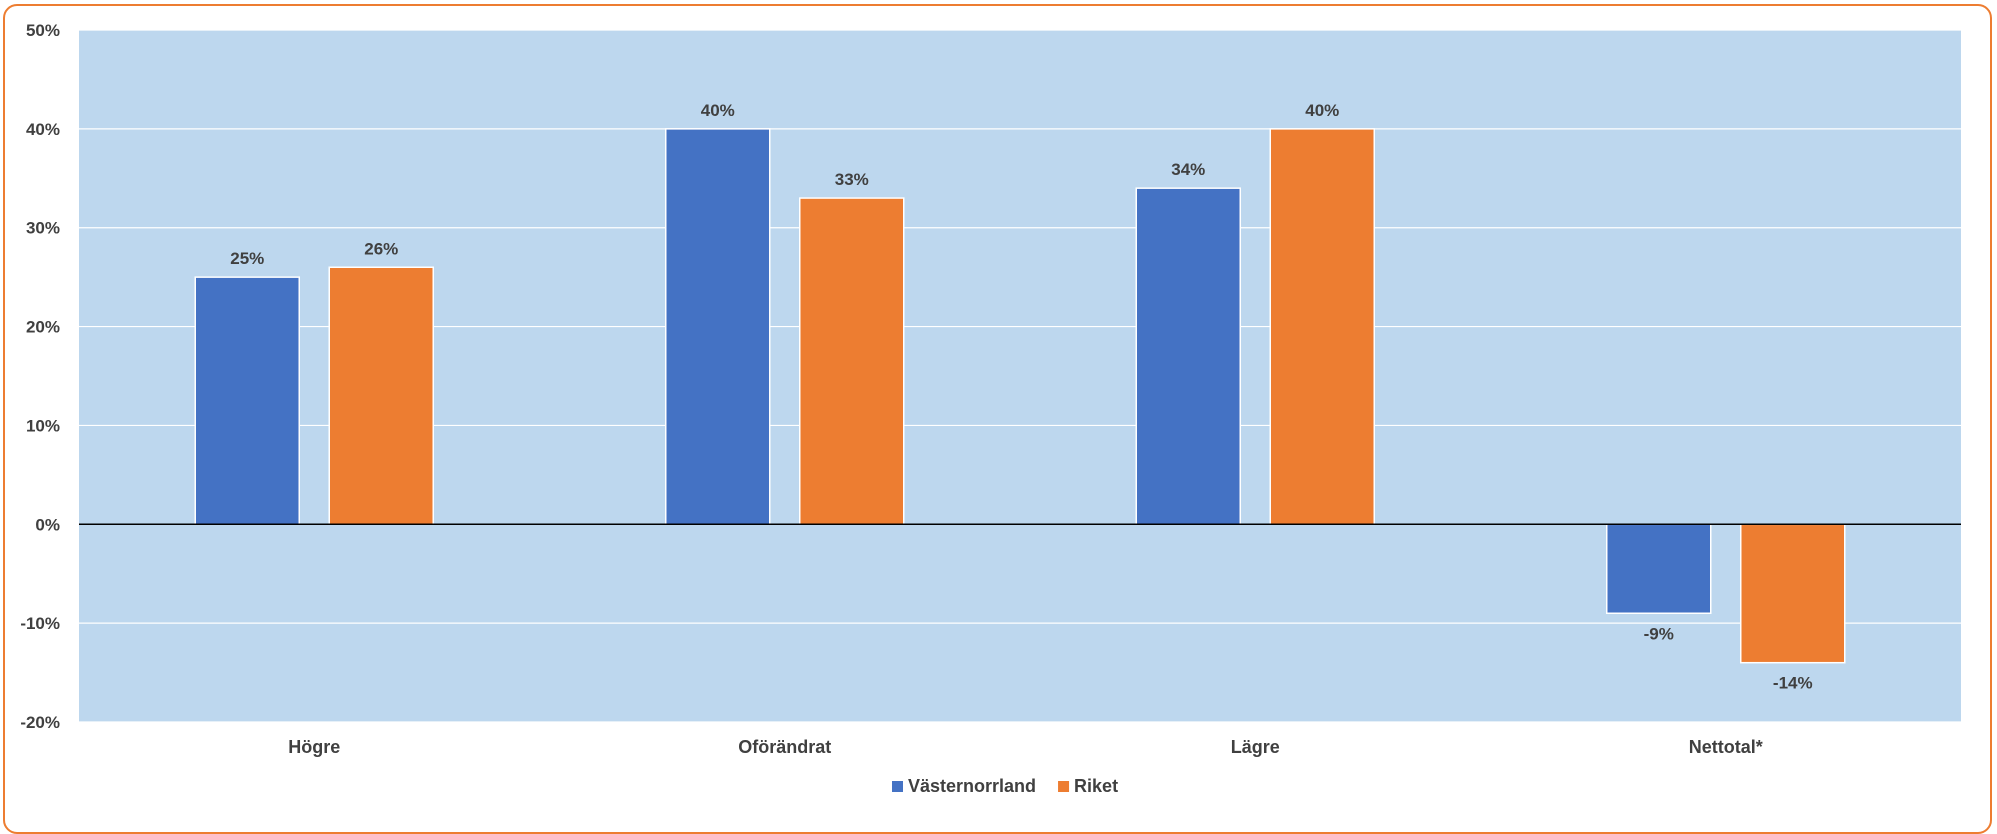 This screenshot has width=1997, height=834. Describe the element at coordinates (40, 722) in the screenshot. I see `y-tick-label: -20%` at that location.